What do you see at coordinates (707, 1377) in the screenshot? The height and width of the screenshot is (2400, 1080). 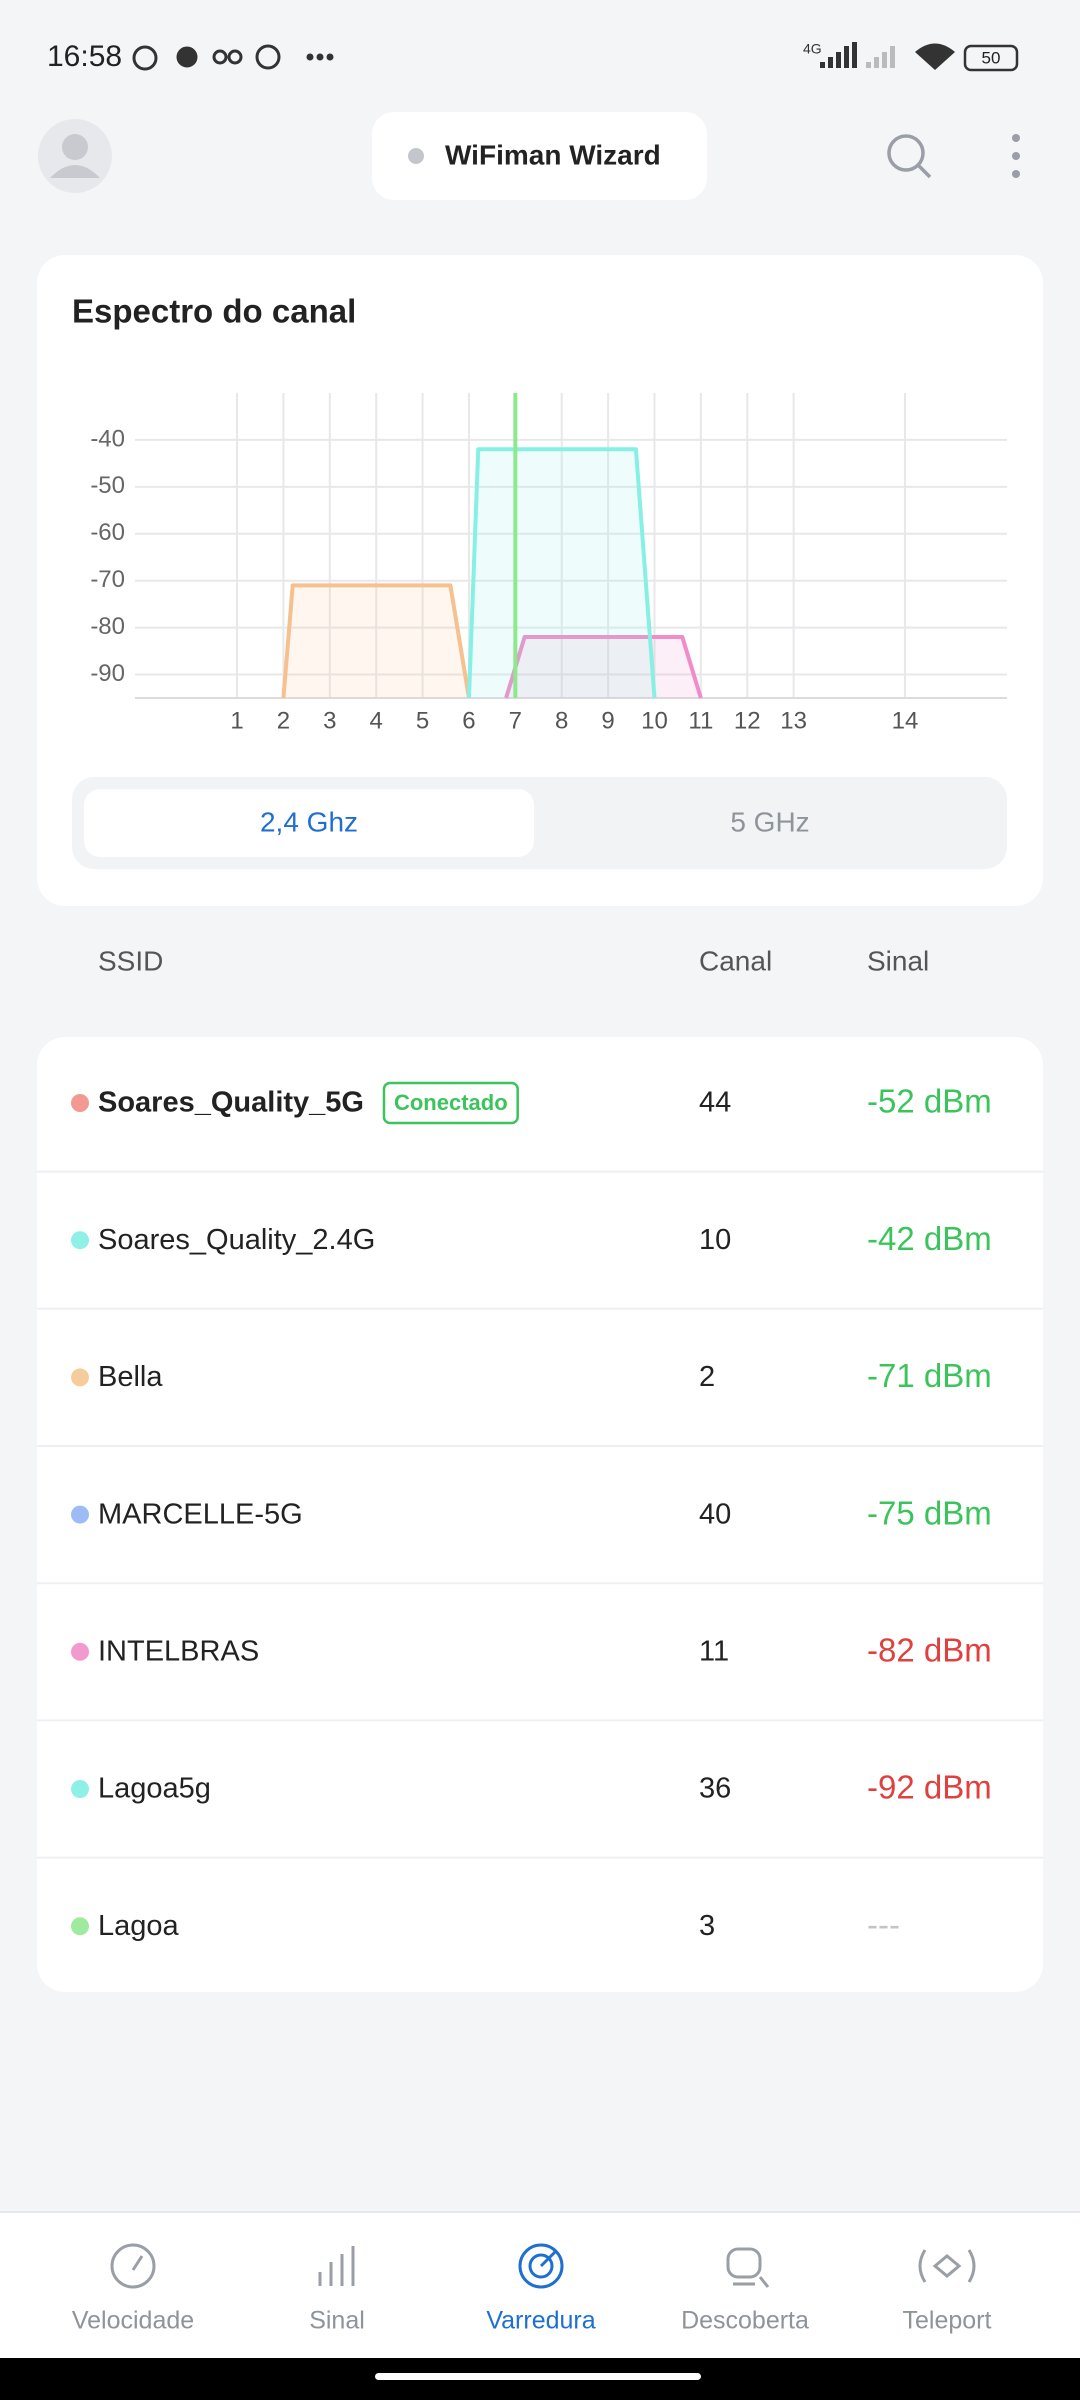 I see `channel: 2` at bounding box center [707, 1377].